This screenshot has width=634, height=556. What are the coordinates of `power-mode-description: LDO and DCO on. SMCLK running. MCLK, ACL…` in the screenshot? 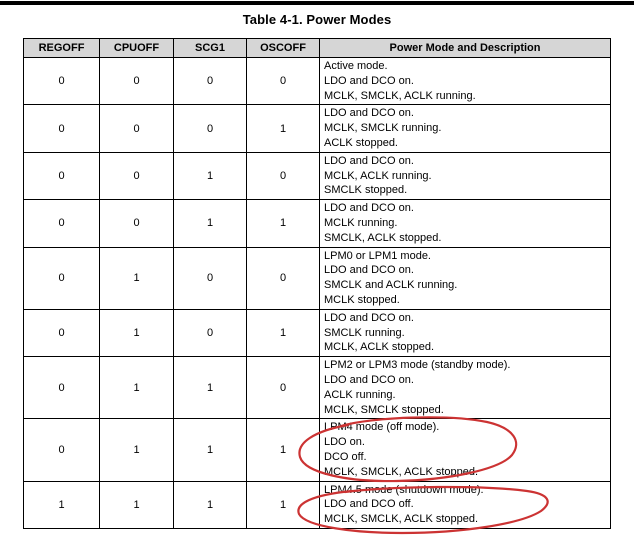 It's located at (465, 333).